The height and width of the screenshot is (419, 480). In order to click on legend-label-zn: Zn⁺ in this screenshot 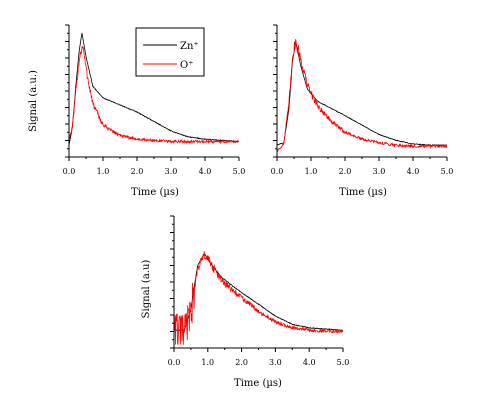, I will do `click(189, 46)`.